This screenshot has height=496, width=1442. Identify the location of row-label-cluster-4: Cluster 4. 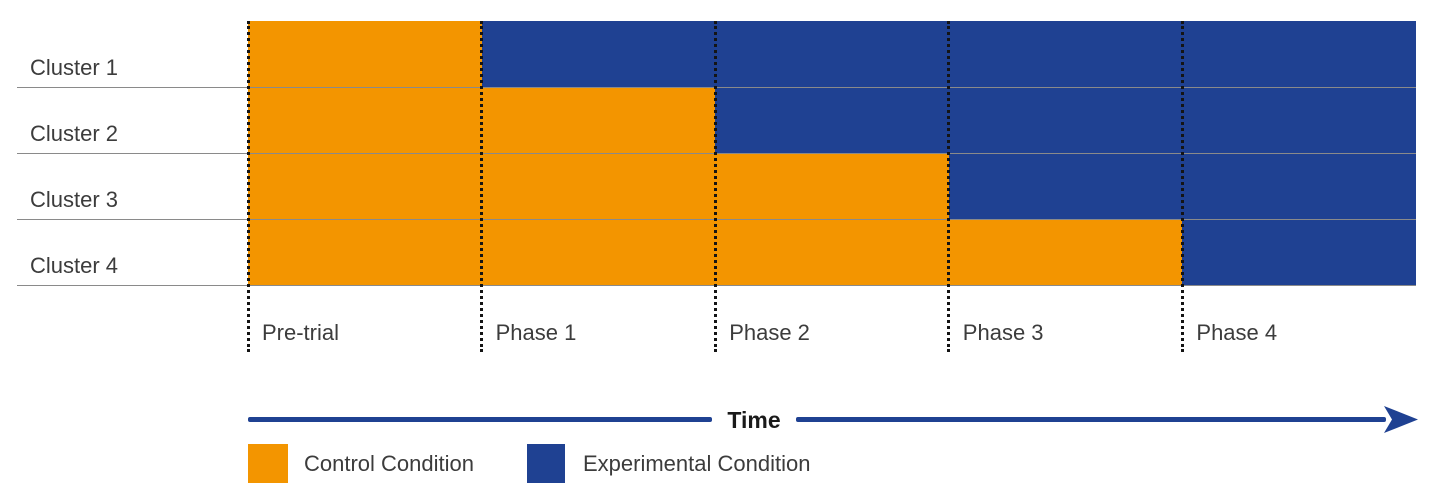
(74, 265).